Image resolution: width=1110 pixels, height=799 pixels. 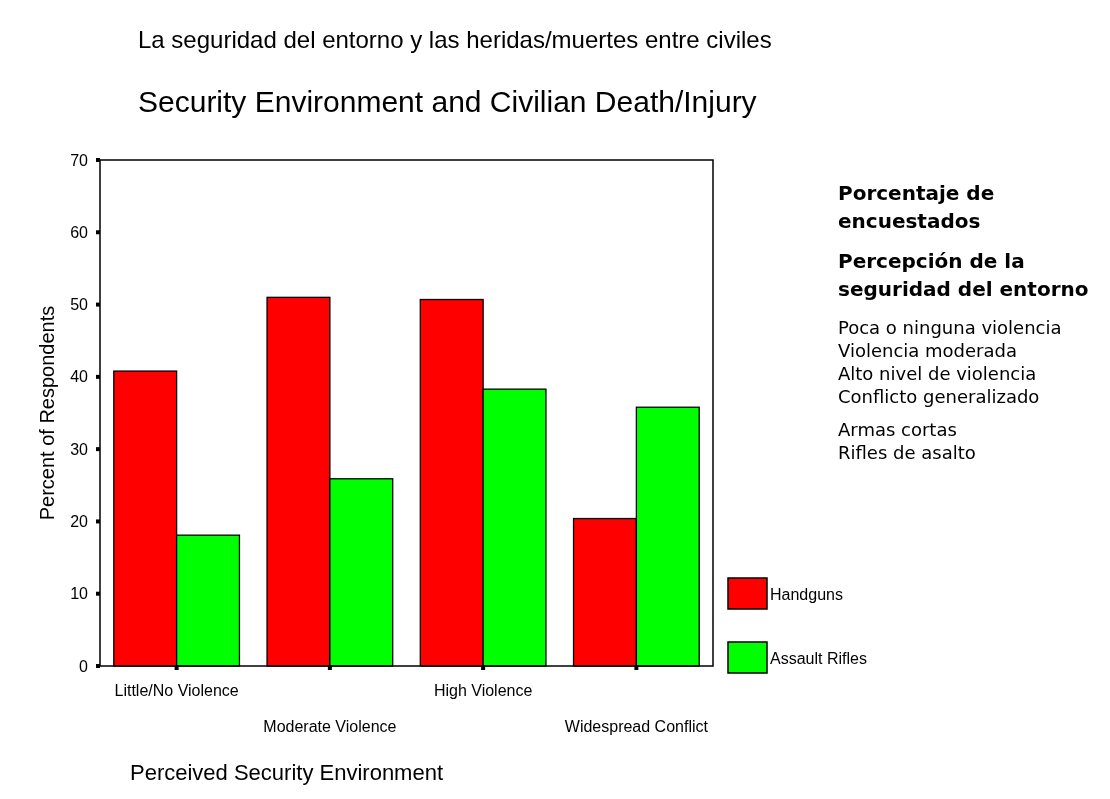 I want to click on x-tick-label: Little/No Violence, so click(x=176, y=690).